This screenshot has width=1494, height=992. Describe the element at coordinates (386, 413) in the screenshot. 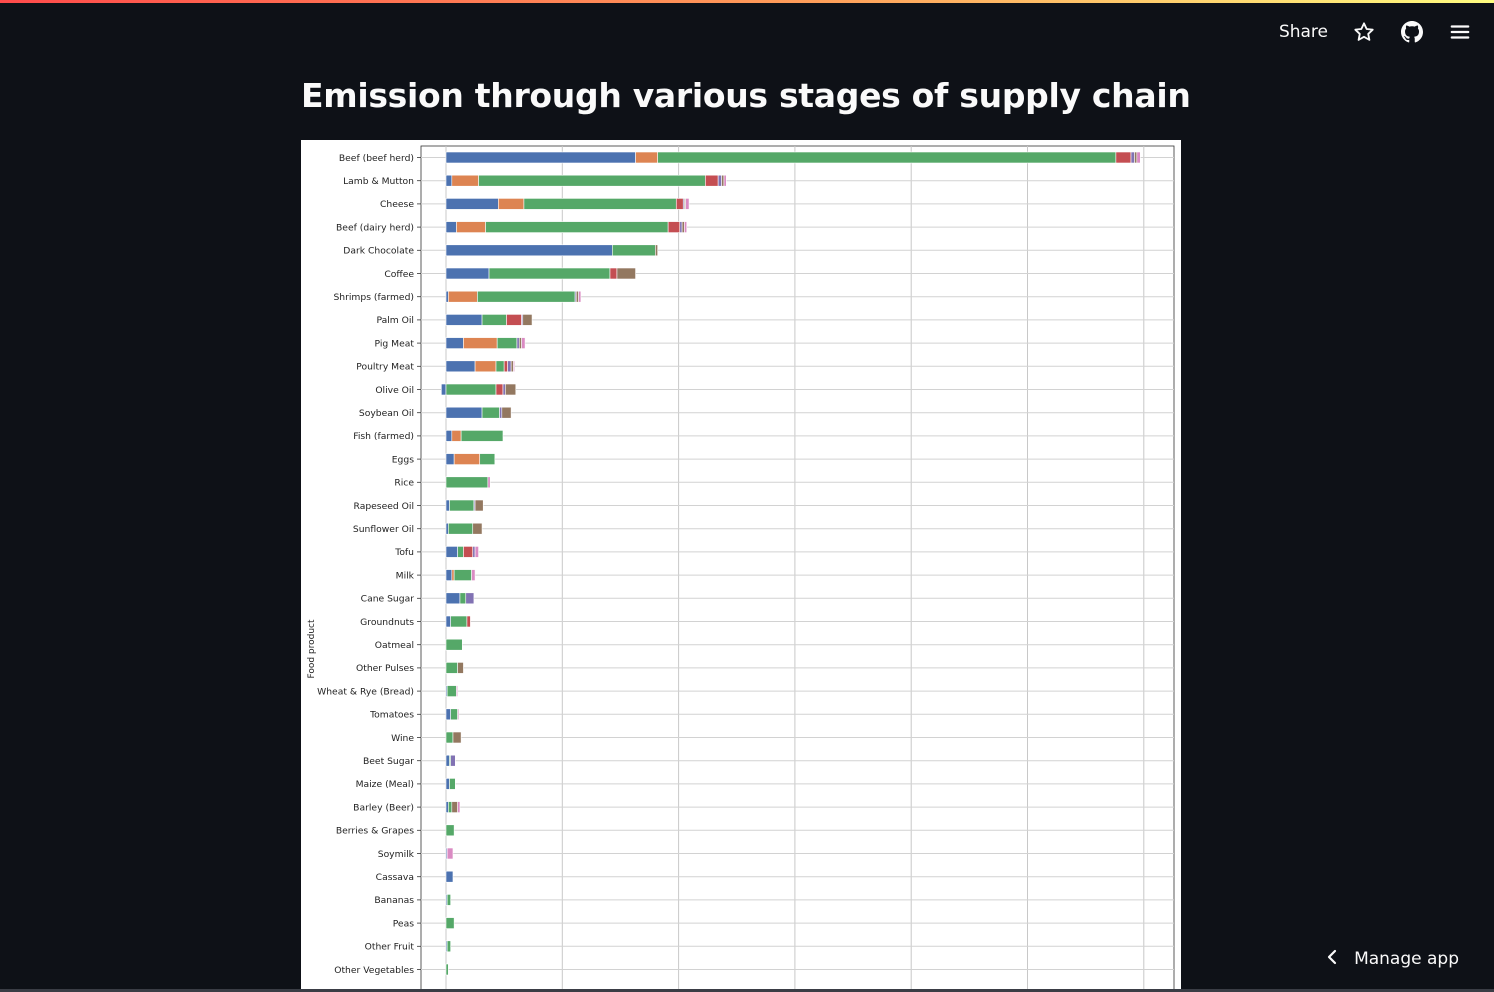

I see `y-tick-label: Soybean Oil` at that location.